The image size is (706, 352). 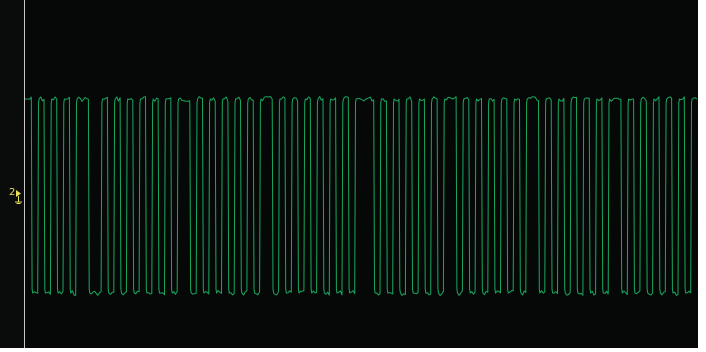 What do you see at coordinates (12, 192) in the screenshot?
I see `channel-number-label: 2` at bounding box center [12, 192].